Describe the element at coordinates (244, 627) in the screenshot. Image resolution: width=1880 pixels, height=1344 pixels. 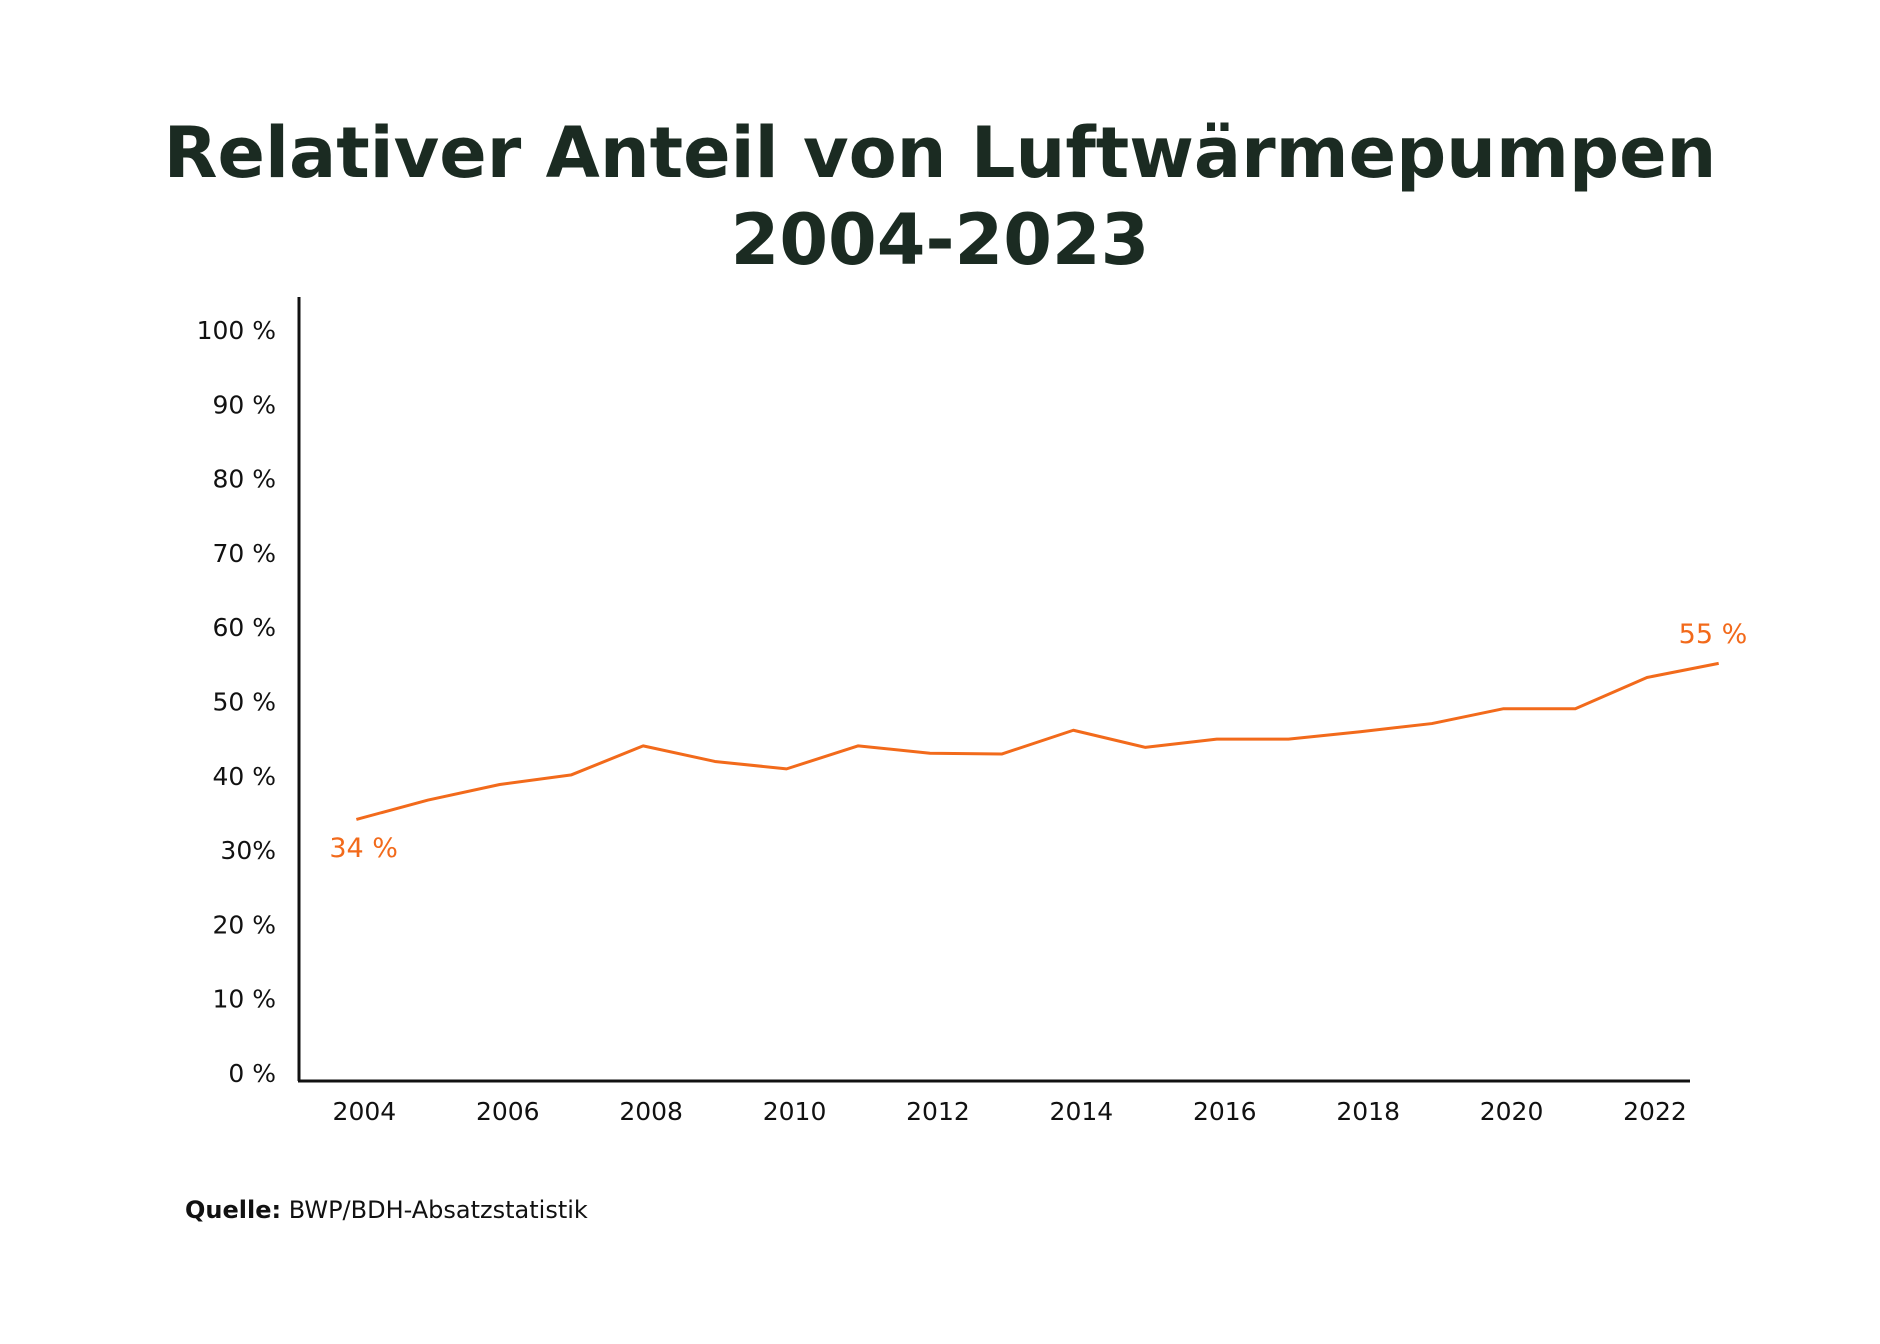
I see `y-tick-label: 60 %` at that location.